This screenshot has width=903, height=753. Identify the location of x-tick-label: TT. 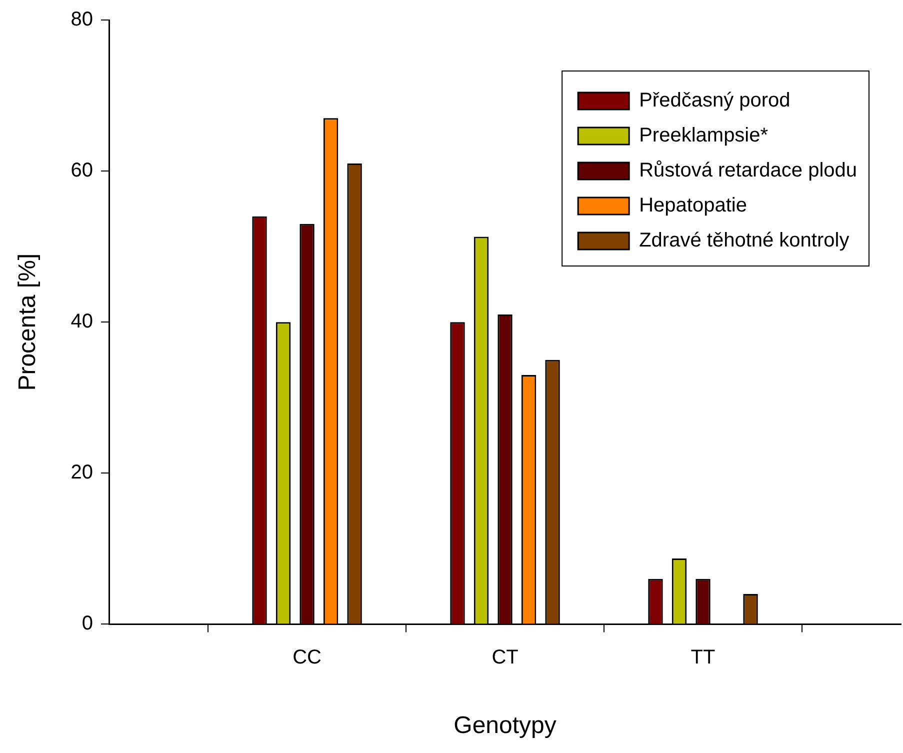
(703, 657).